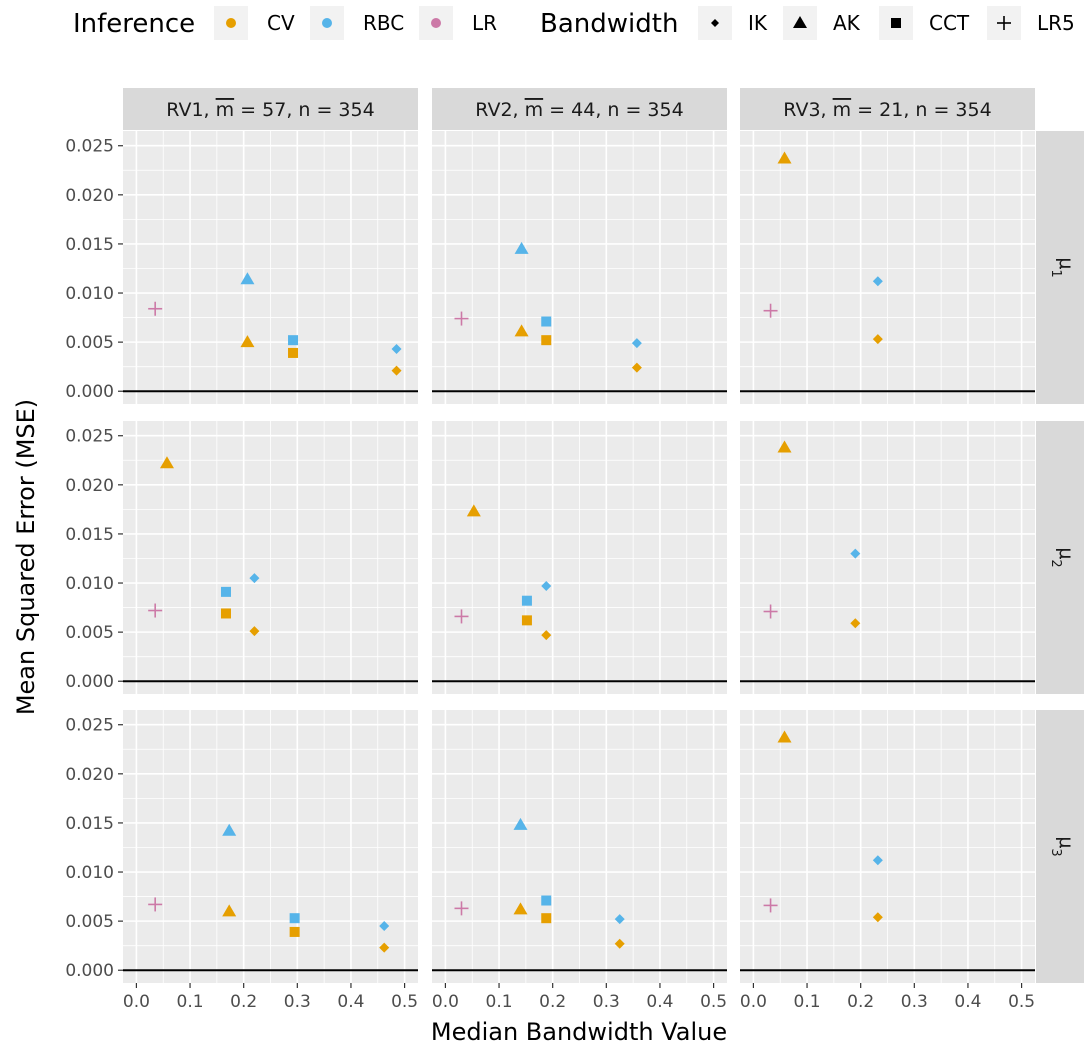 The width and height of the screenshot is (1088, 1048). I want to click on legend-label-LR5: LR5, so click(1056, 23).